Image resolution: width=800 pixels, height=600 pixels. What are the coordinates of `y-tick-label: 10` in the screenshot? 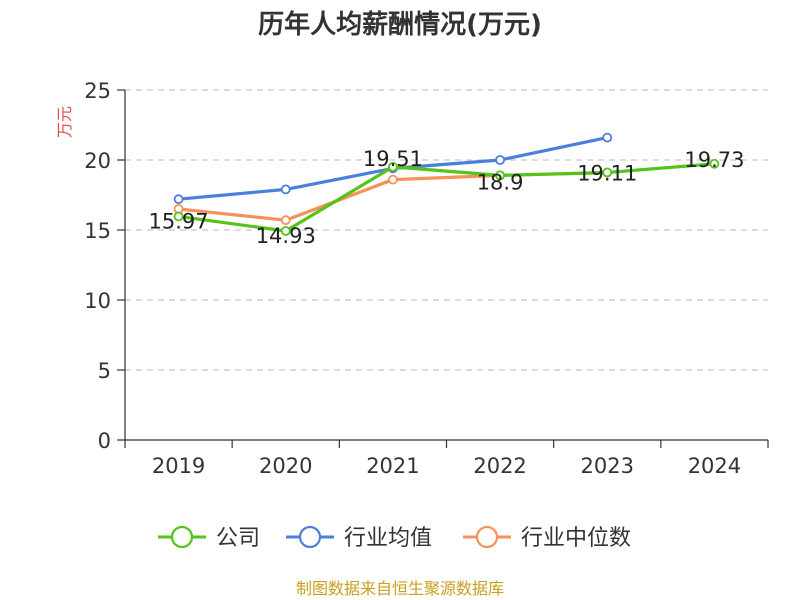 It's located at (97, 301).